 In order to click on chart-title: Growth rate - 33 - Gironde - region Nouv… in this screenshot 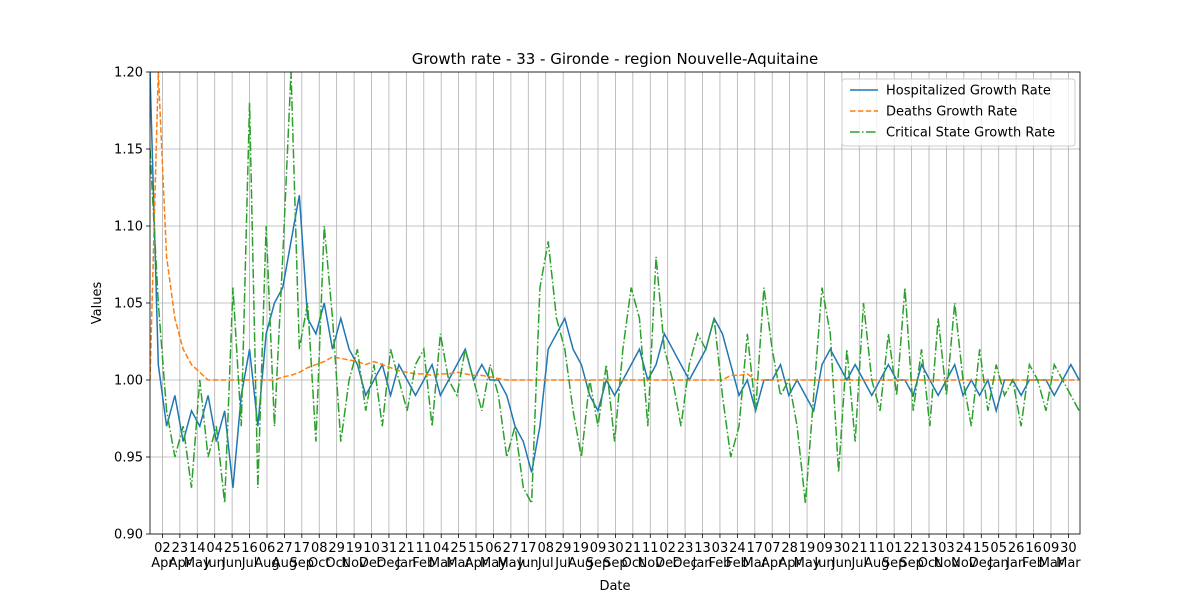, I will do `click(615, 59)`.